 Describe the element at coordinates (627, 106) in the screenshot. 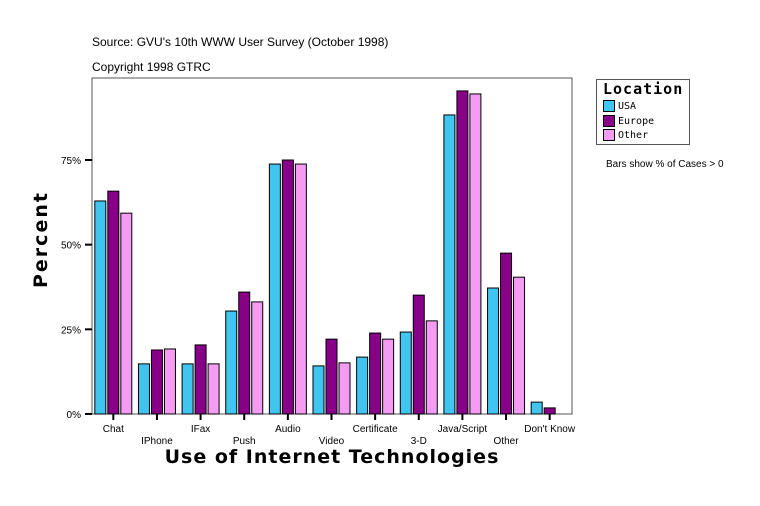

I see `legend-label: USA` at that location.